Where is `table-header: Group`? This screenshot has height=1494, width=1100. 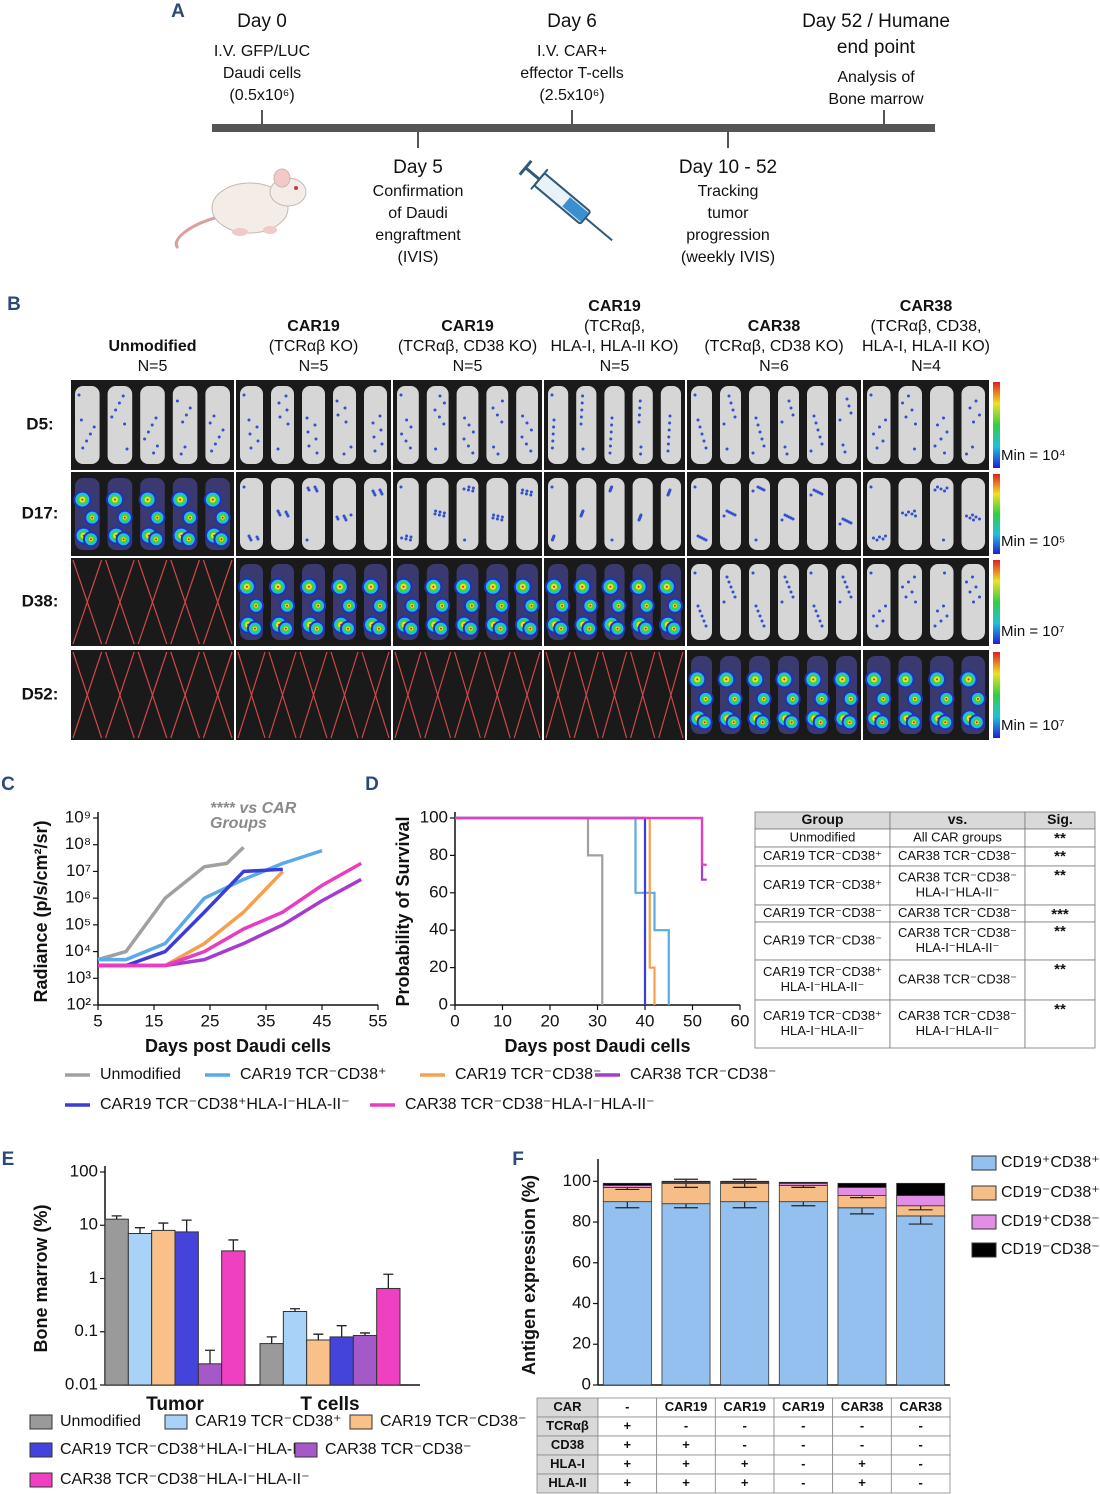 table-header: Group is located at coordinates (823, 819).